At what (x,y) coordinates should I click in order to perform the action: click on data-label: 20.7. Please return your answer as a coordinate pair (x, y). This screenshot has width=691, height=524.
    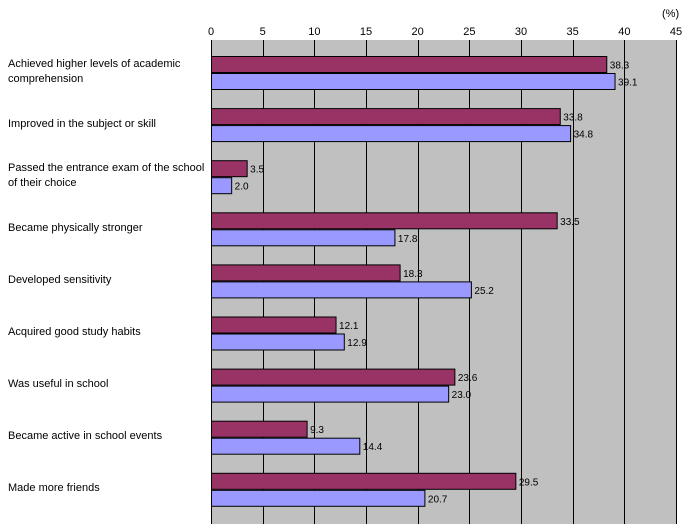
    Looking at the image, I should click on (438, 499).